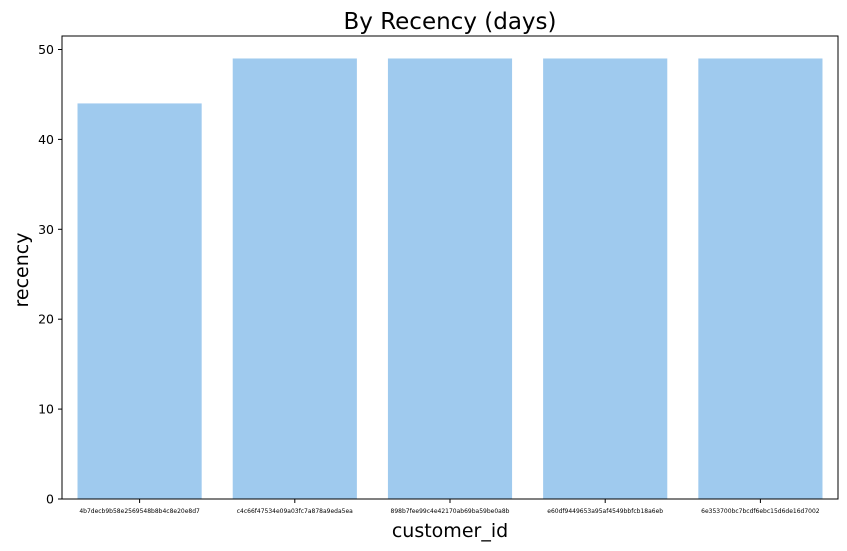 The width and height of the screenshot is (847, 551). What do you see at coordinates (46, 229) in the screenshot?
I see `y-tick-label: 30` at bounding box center [46, 229].